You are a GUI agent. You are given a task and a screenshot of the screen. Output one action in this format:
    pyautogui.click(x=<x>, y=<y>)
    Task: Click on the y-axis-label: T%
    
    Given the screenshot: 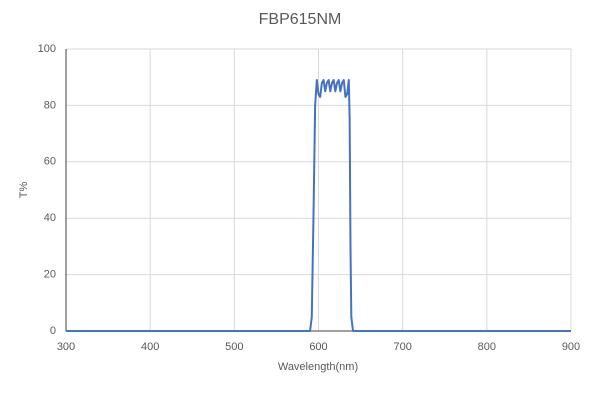 What is the action you would take?
    pyautogui.click(x=24, y=190)
    